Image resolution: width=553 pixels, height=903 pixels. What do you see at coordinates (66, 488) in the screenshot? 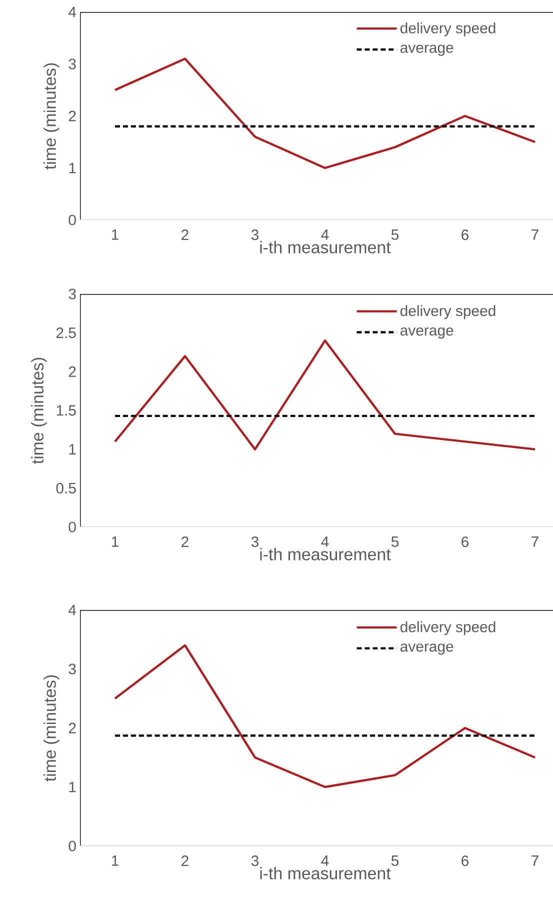
I see `y-tick-label: 0.5` at bounding box center [66, 488].